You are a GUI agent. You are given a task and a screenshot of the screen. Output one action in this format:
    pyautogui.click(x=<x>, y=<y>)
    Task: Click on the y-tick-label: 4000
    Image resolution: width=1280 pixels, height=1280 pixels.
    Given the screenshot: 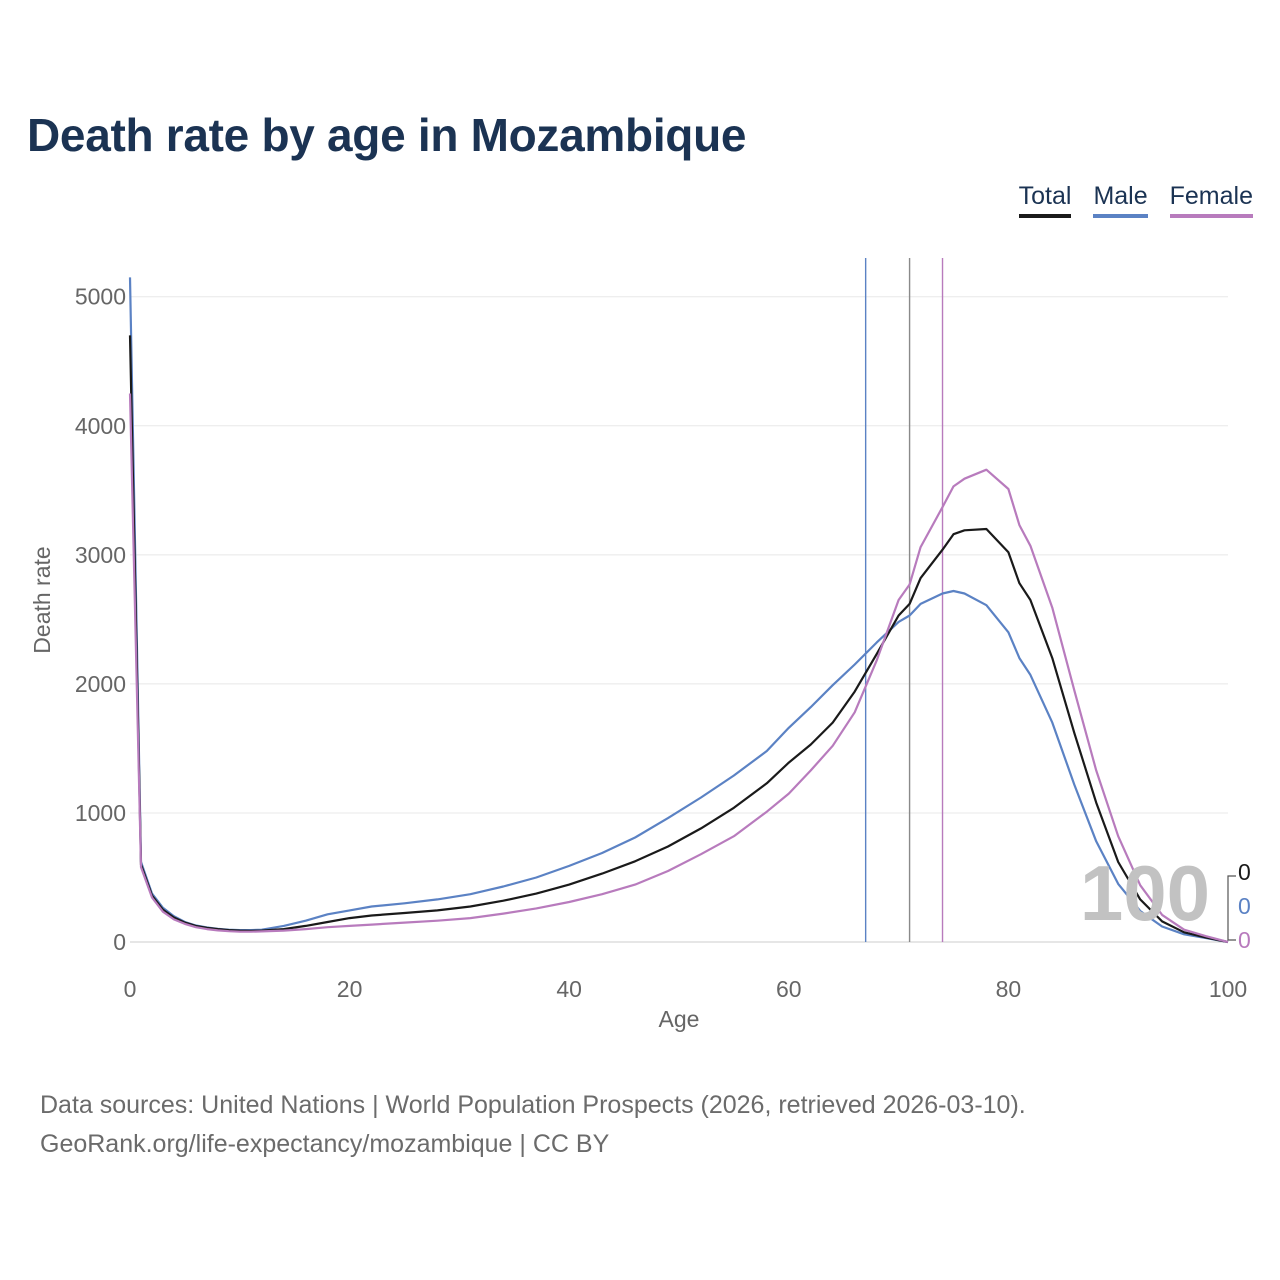 What is the action you would take?
    pyautogui.click(x=100, y=426)
    